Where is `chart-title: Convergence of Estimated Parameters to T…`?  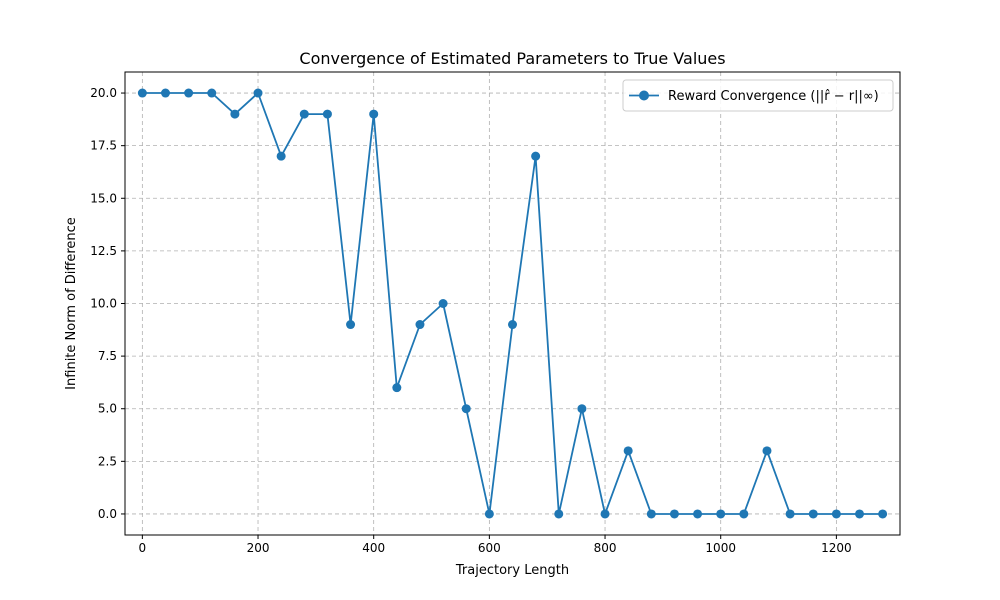
chart-title: Convergence of Estimated Parameters to T… is located at coordinates (512, 58).